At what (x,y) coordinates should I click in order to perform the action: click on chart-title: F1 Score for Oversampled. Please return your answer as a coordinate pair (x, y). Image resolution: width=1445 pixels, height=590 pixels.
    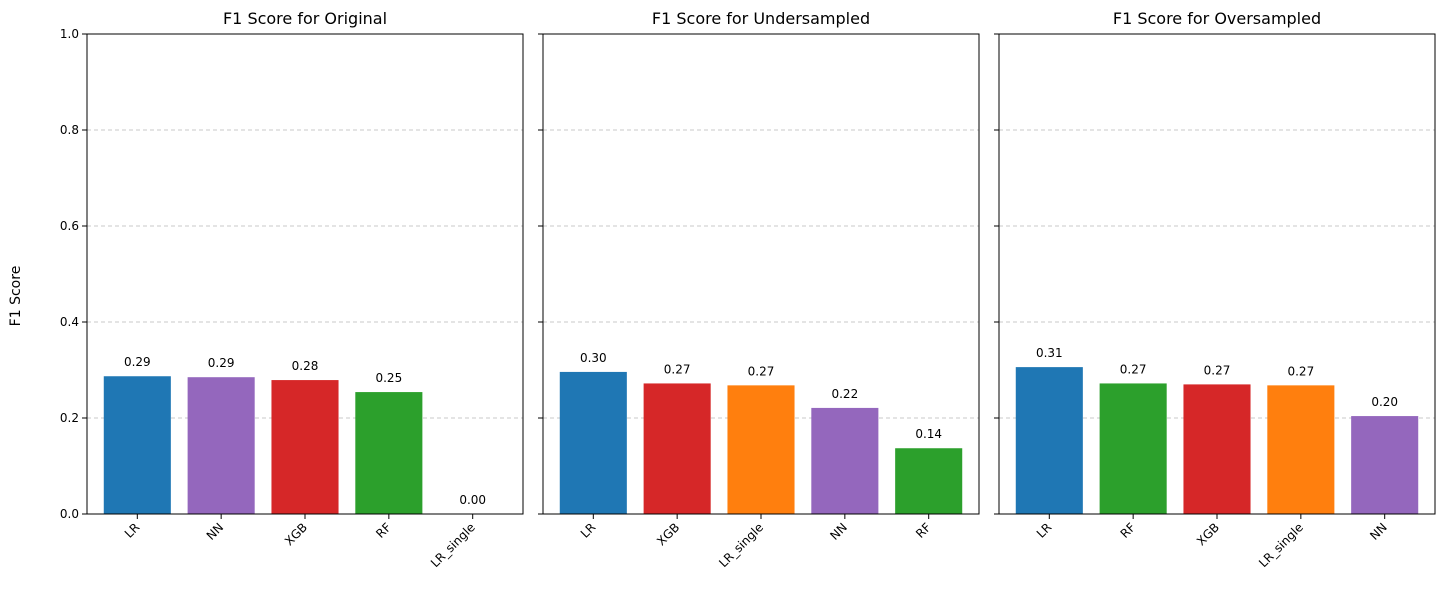
    Looking at the image, I should click on (1217, 18).